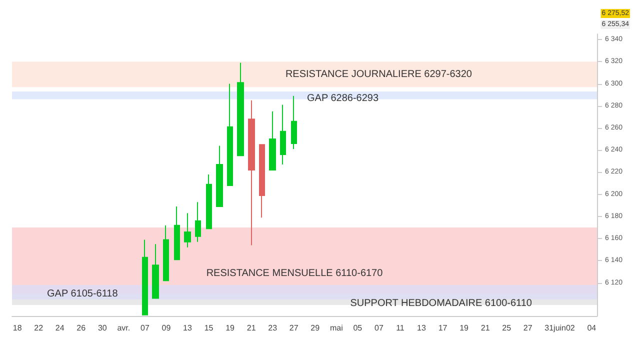 This screenshot has width=639, height=346. I want to click on band-label: RESISTANCE MENSUELLE 6110-6170, so click(295, 274).